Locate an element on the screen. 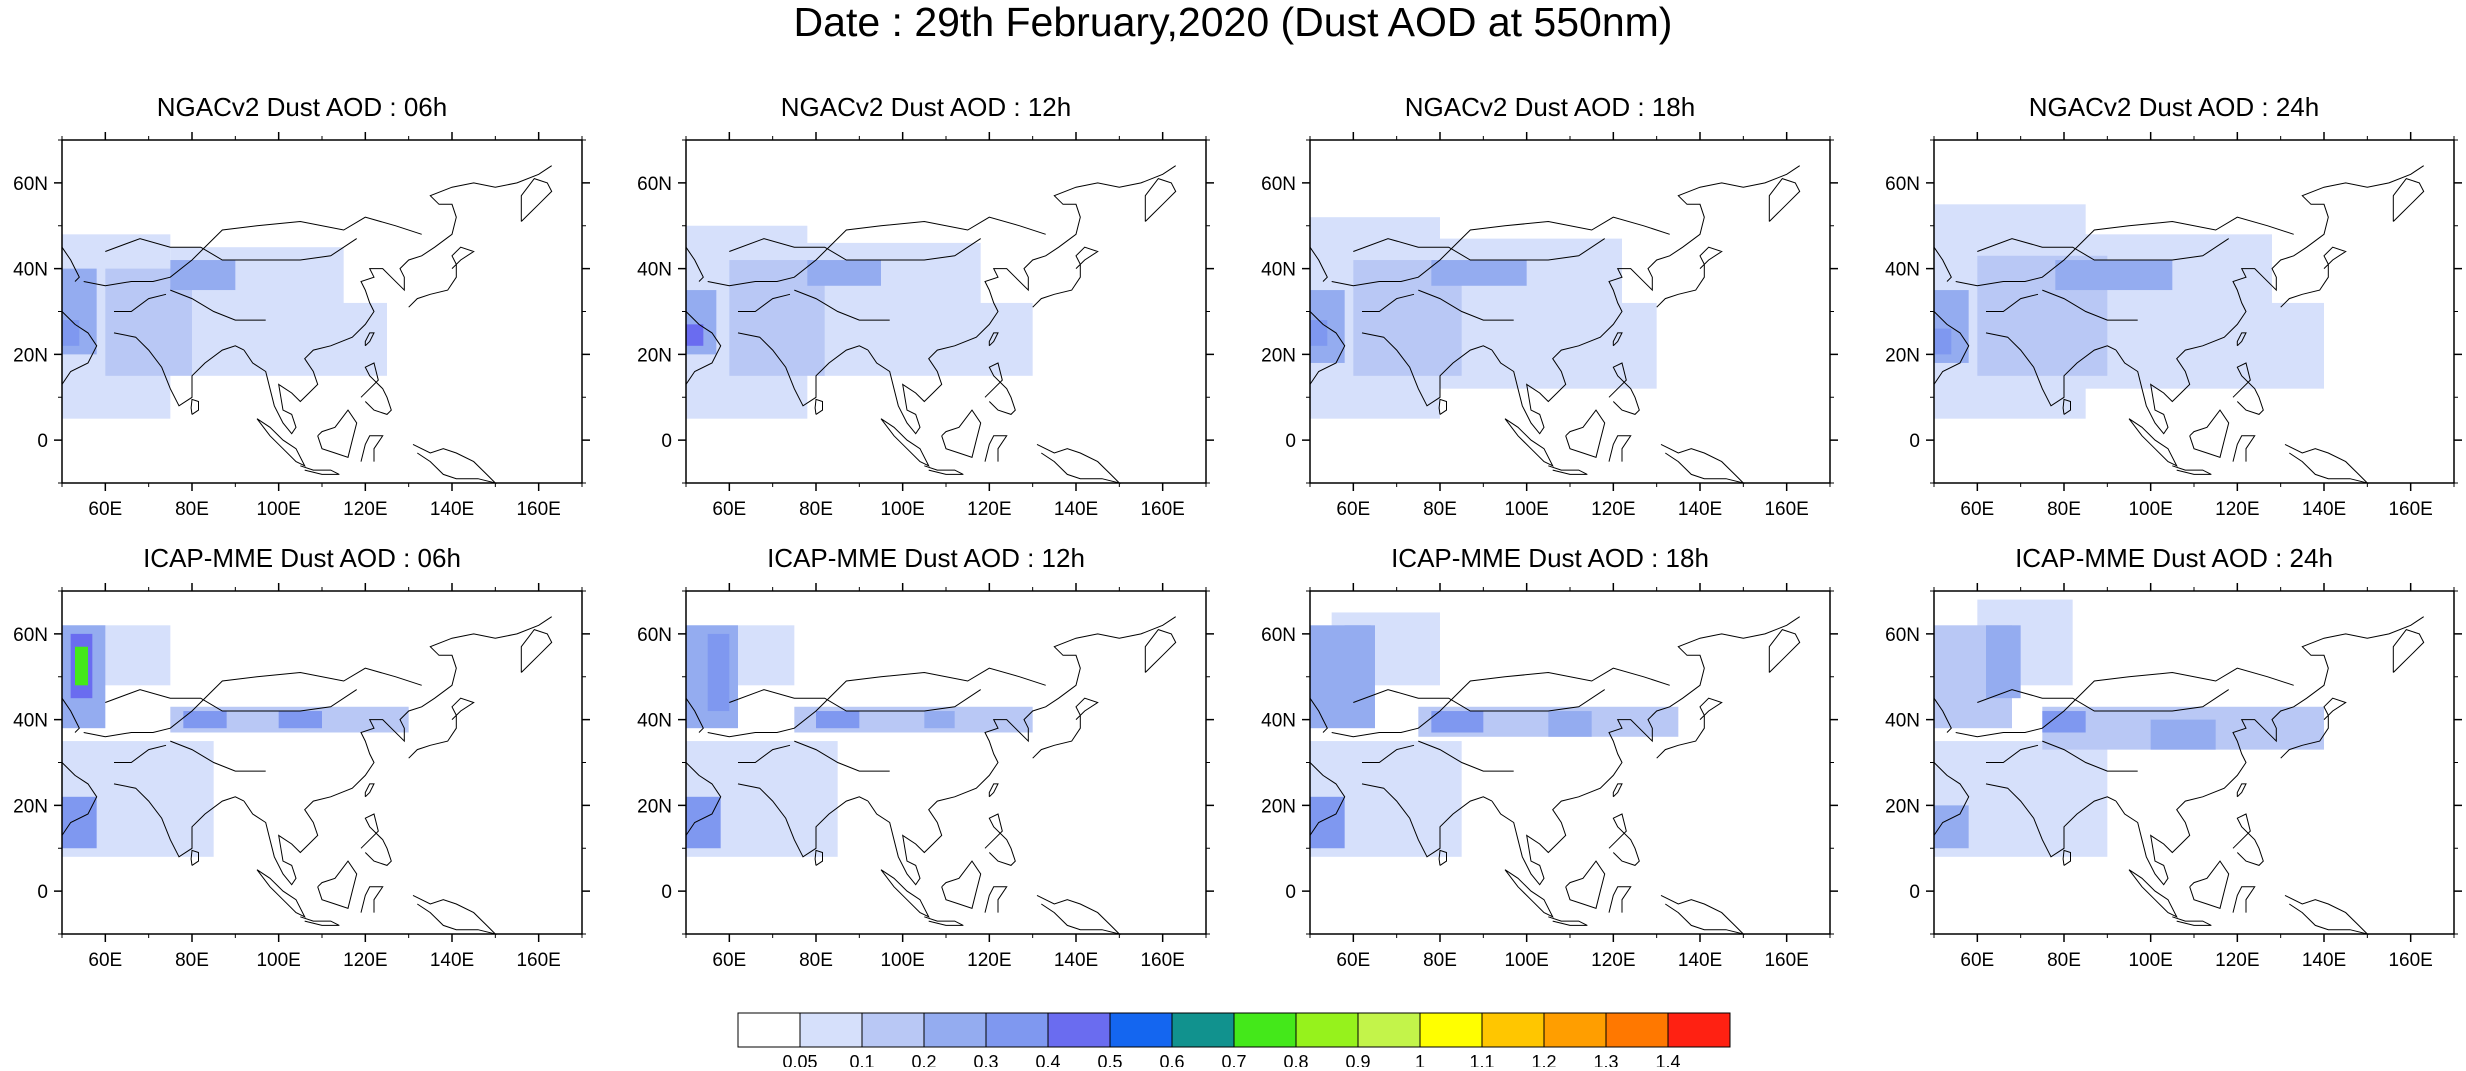  colorbar-label: 1.2 is located at coordinates (1543, 1059).